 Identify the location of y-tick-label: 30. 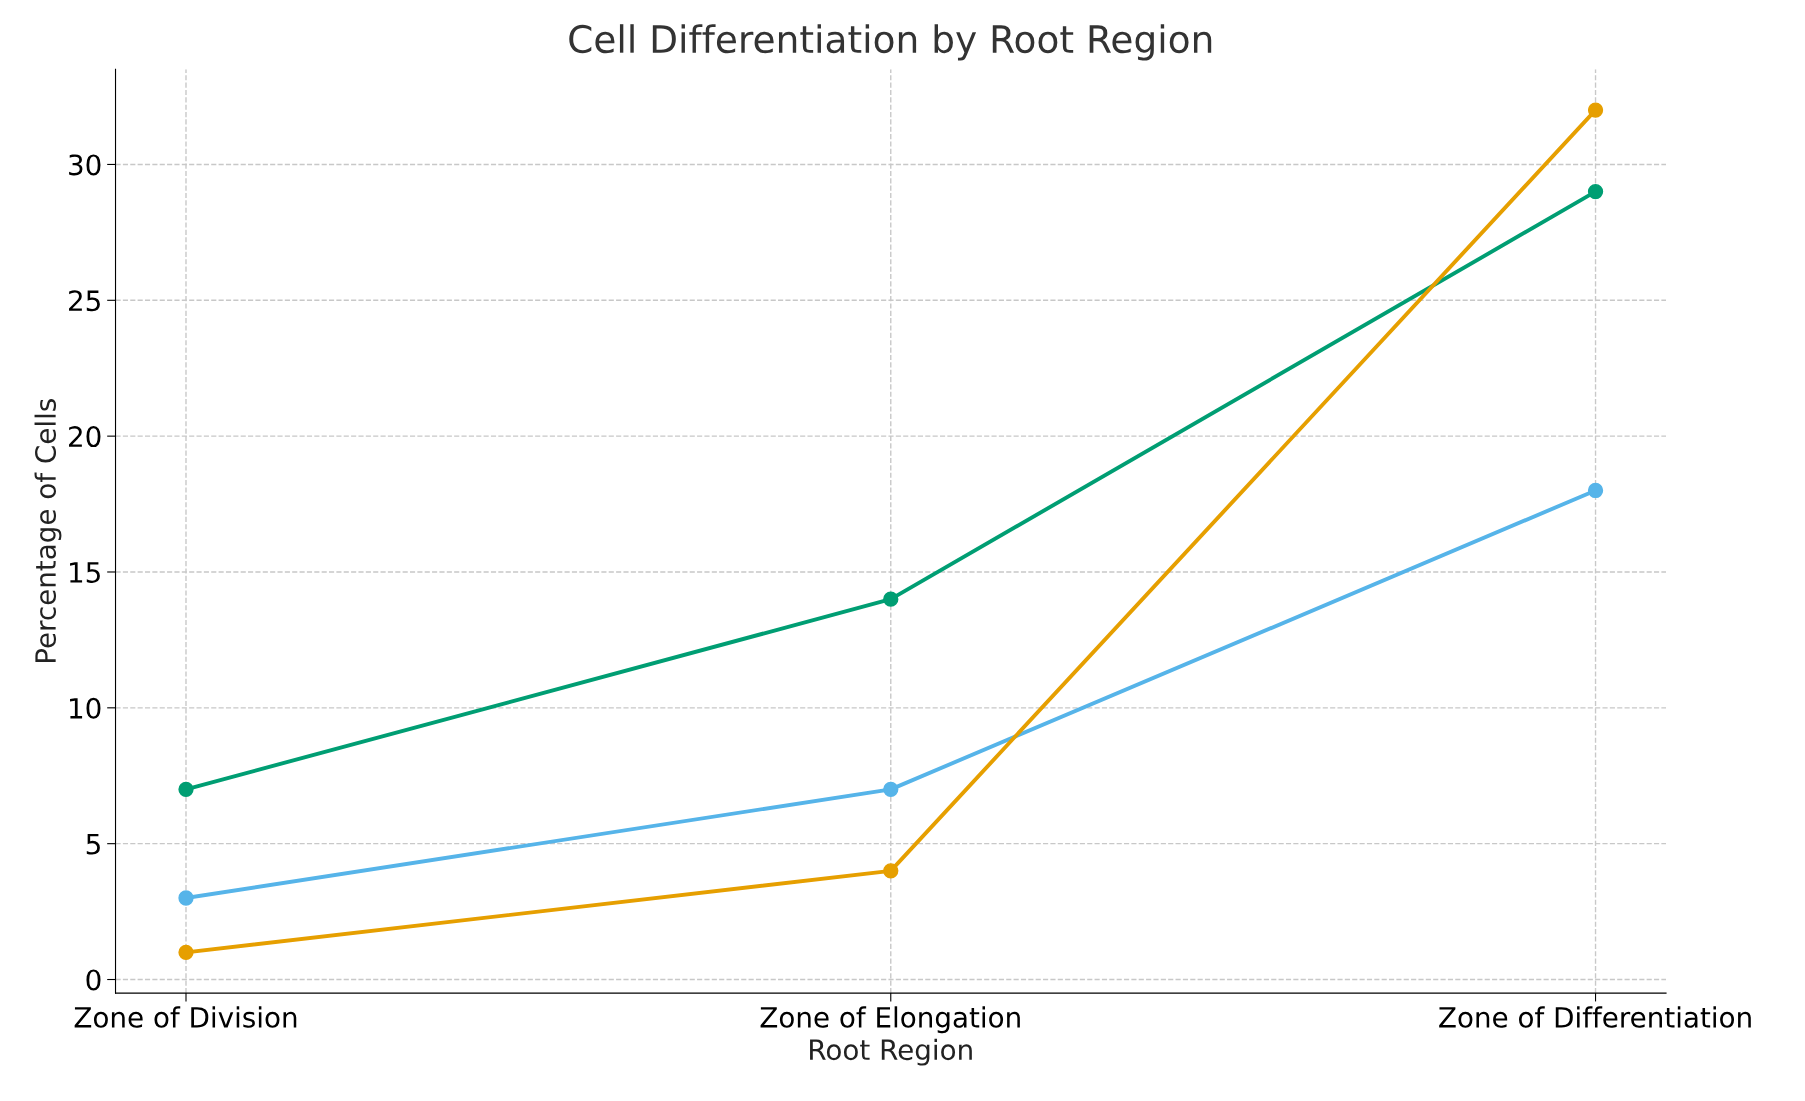
(85, 165).